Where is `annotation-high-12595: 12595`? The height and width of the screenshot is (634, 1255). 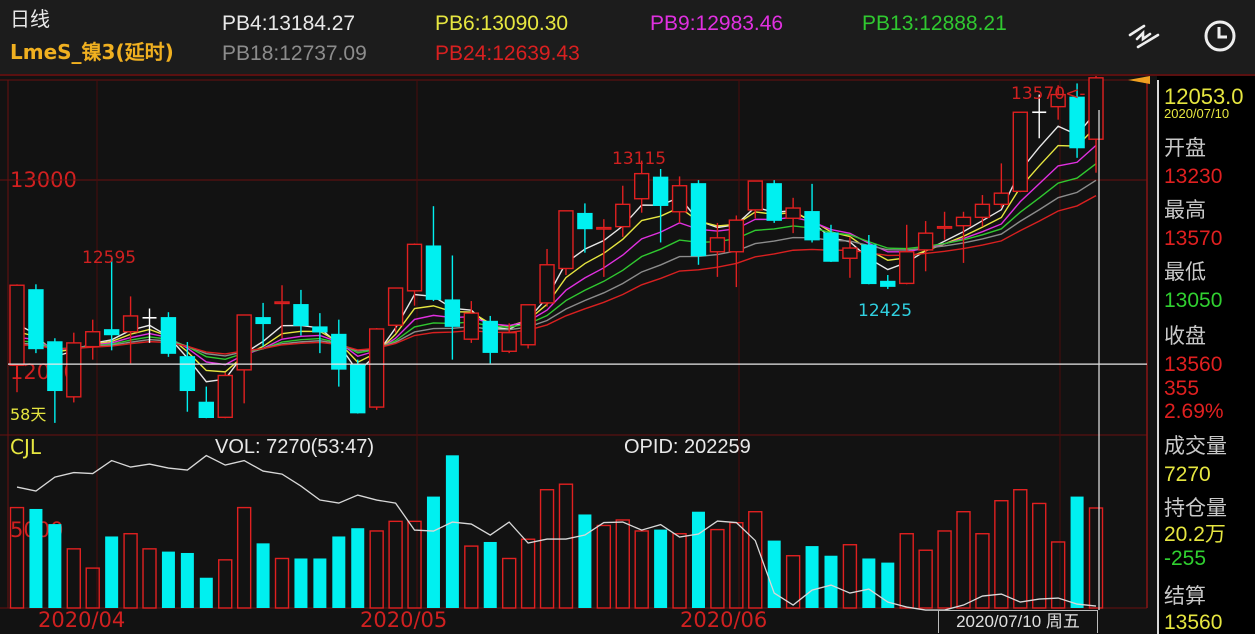 annotation-high-12595: 12595 is located at coordinates (109, 258).